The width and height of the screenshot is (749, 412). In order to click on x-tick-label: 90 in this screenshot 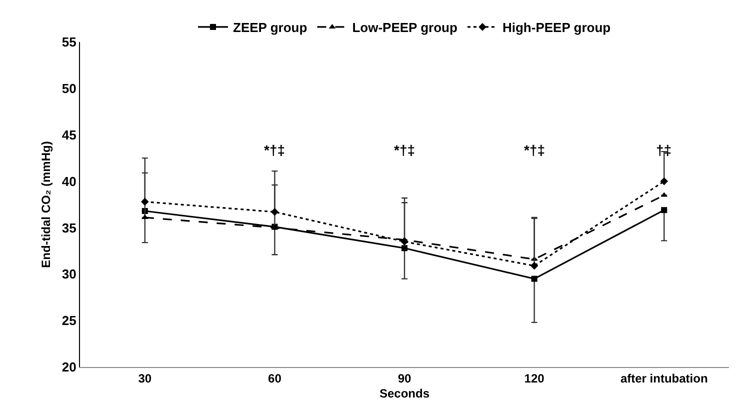, I will do `click(405, 378)`.